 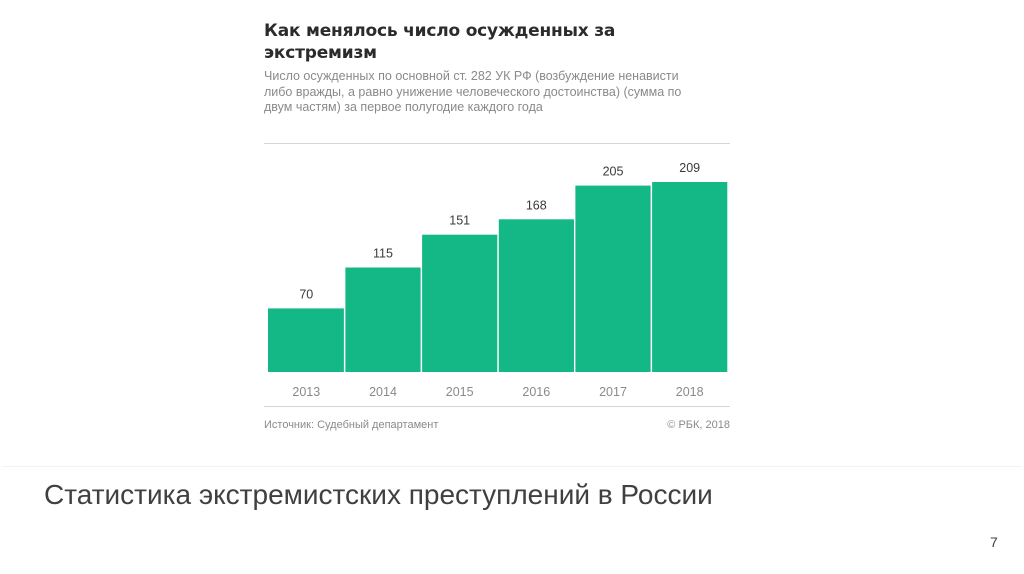 I want to click on bar-2016, so click(x=536, y=295).